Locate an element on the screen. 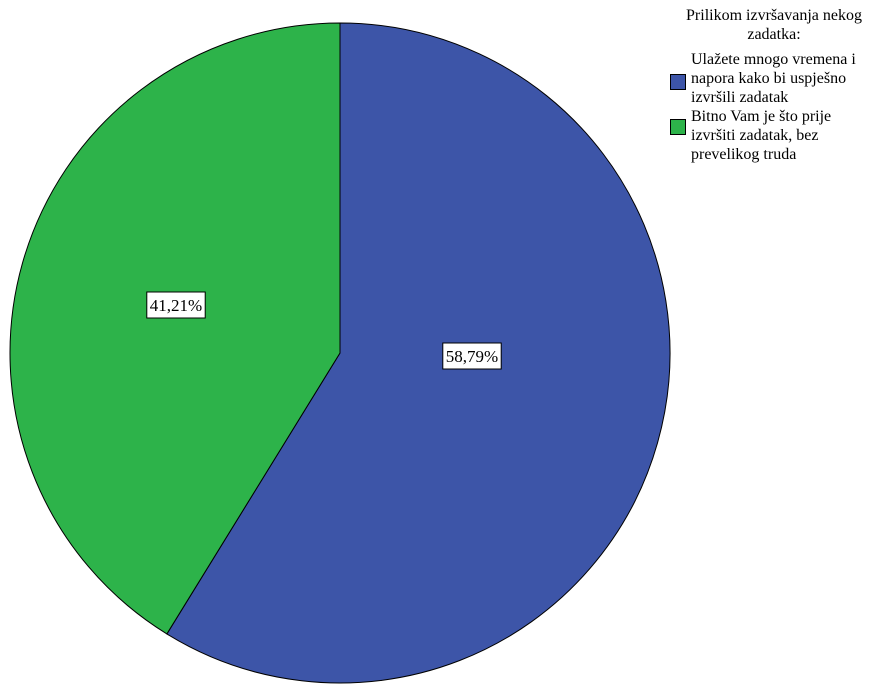 This screenshot has height=684, width=885. data-label-slice-1: 58,79% is located at coordinates (472, 356).